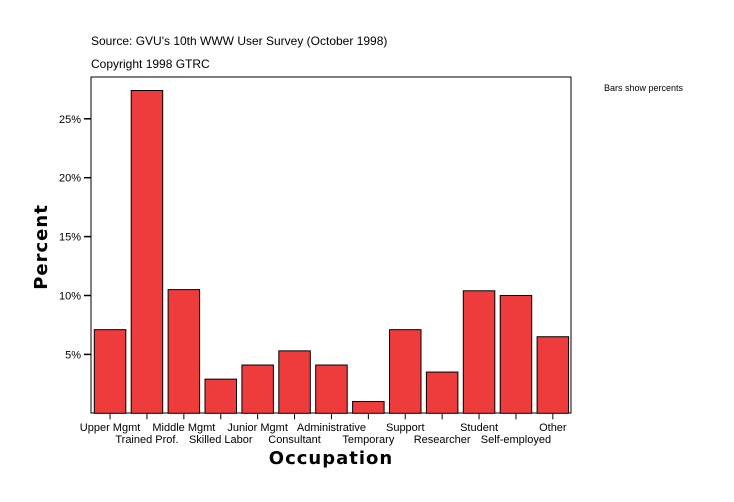 Image resolution: width=734 pixels, height=502 pixels. Describe the element at coordinates (146, 440) in the screenshot. I see `x-tick-label: Trained Prof.` at that location.